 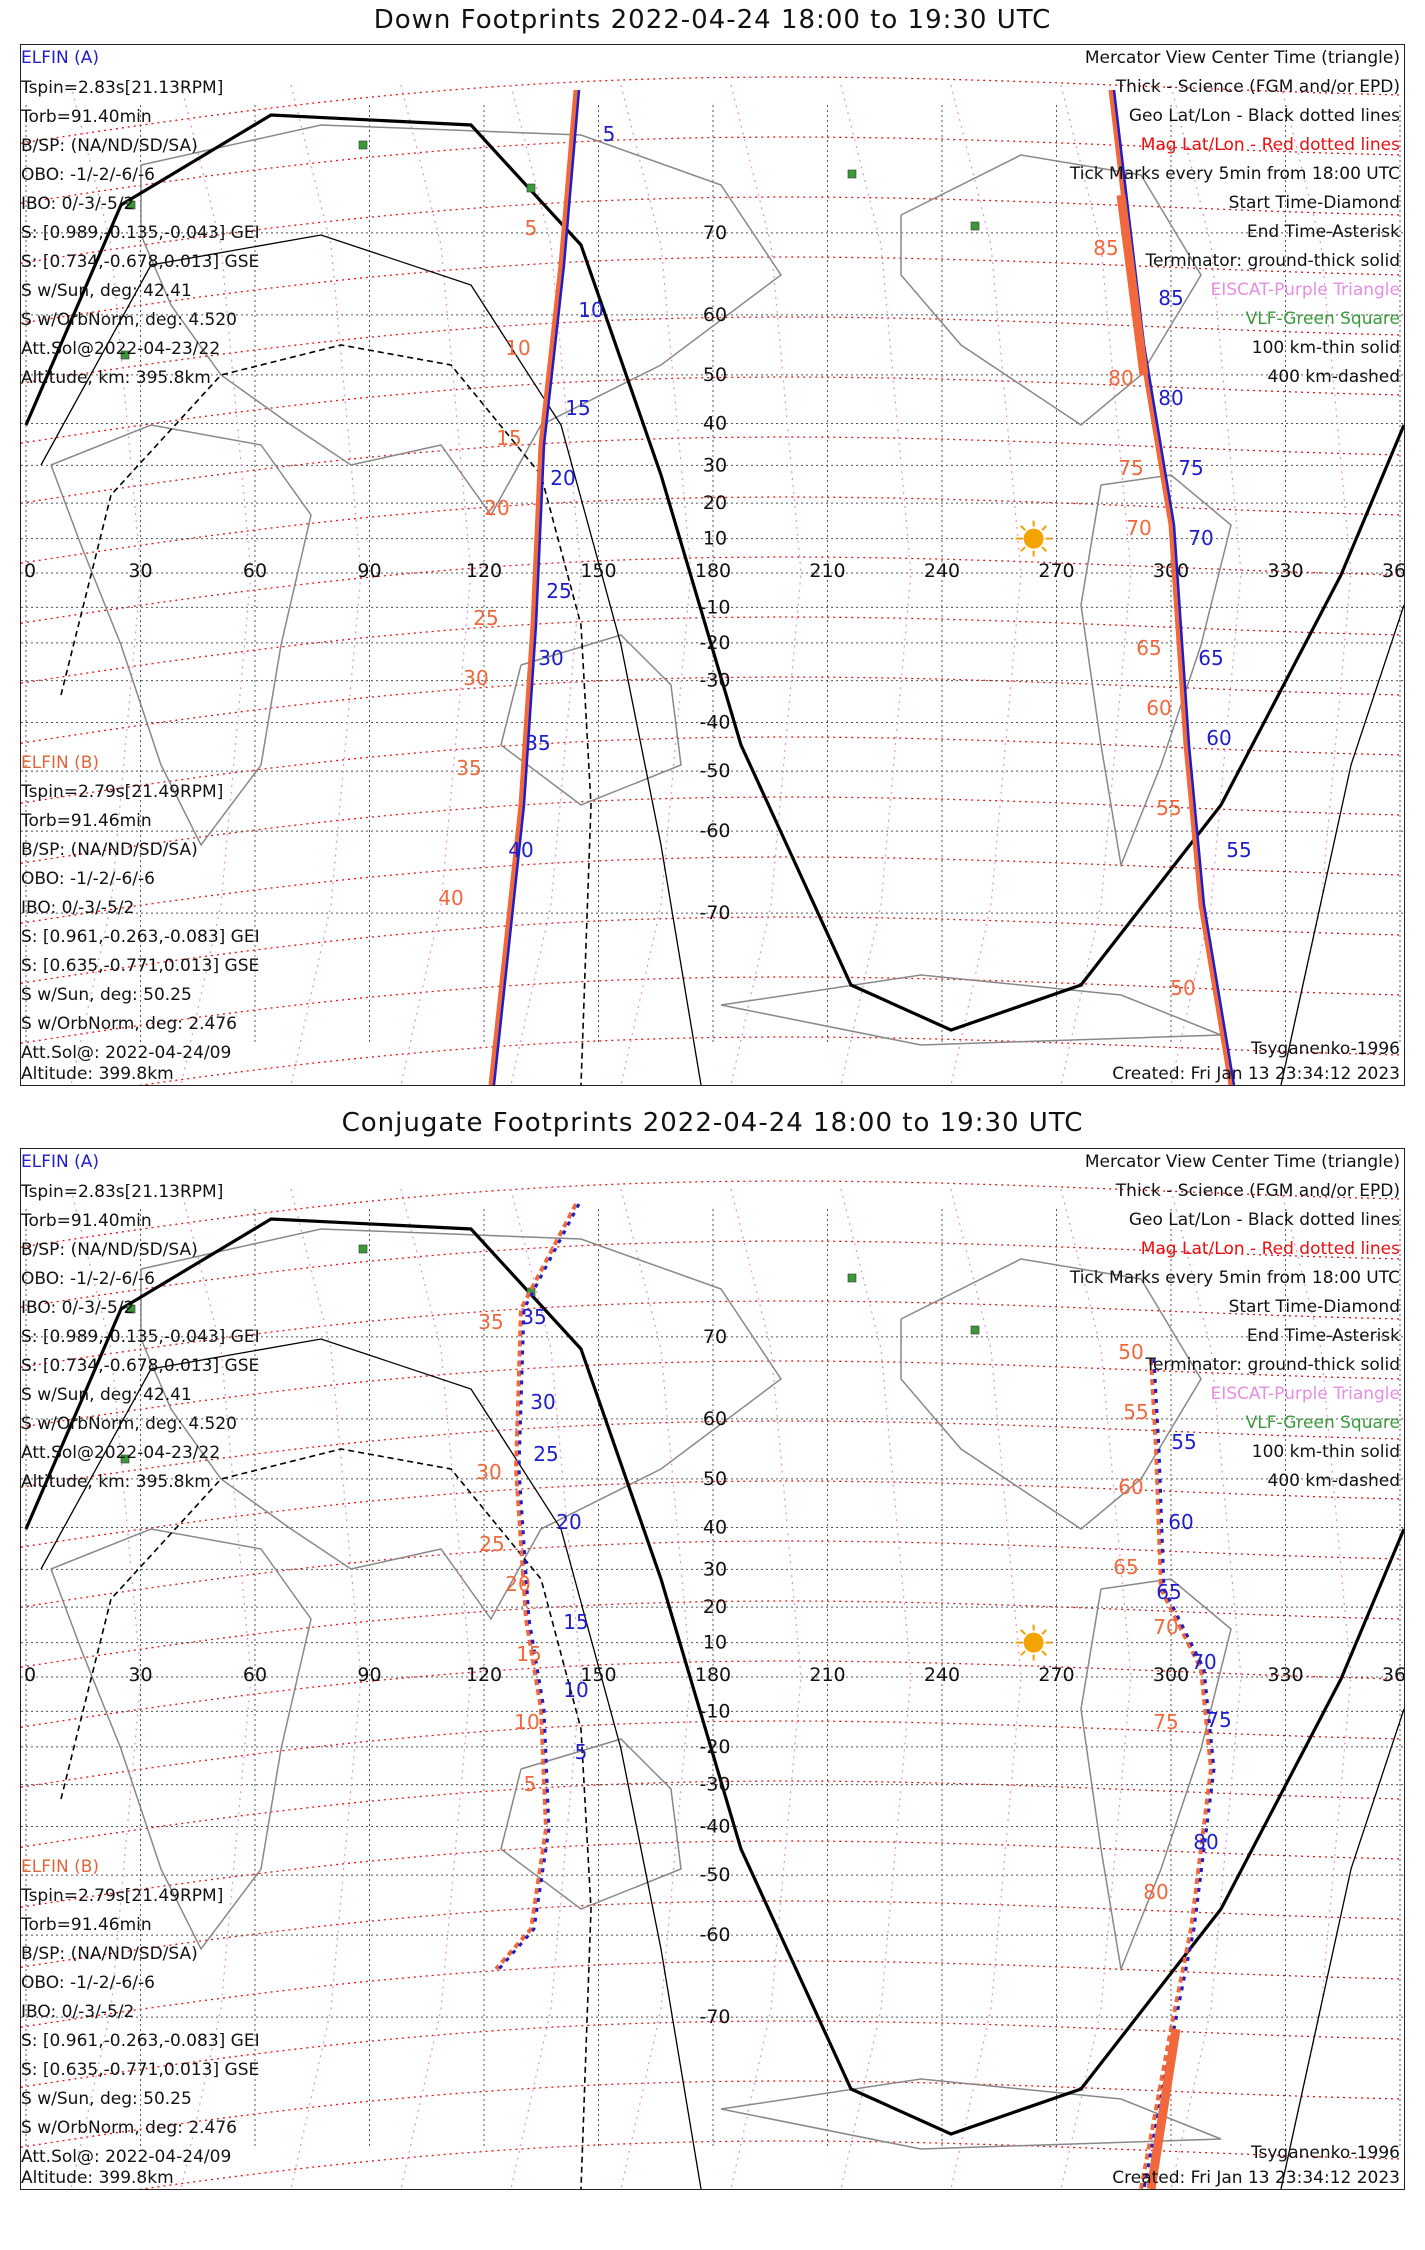 I want to click on info-line: Tspin=2.83s[21.13RPM], so click(x=122, y=88).